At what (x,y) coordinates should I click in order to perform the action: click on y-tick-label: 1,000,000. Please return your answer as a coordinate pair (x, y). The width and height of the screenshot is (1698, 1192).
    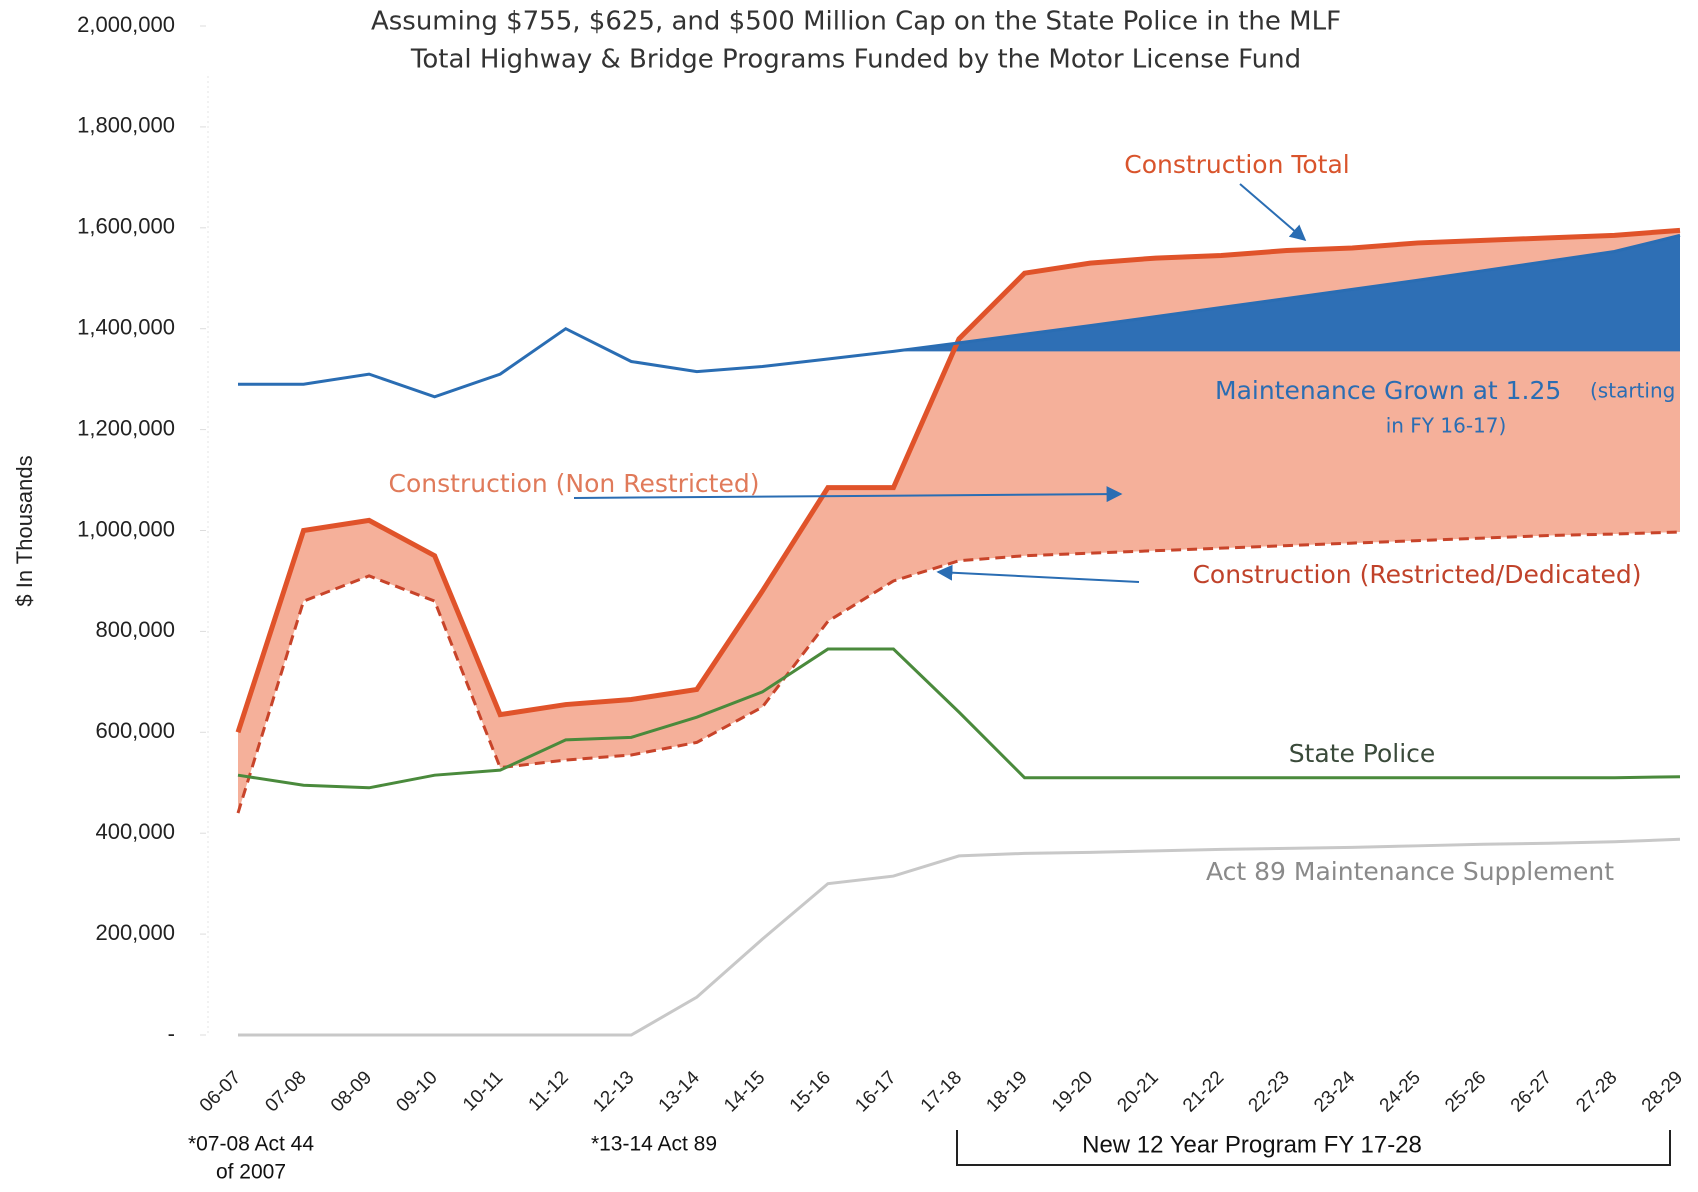
    Looking at the image, I should click on (126, 528).